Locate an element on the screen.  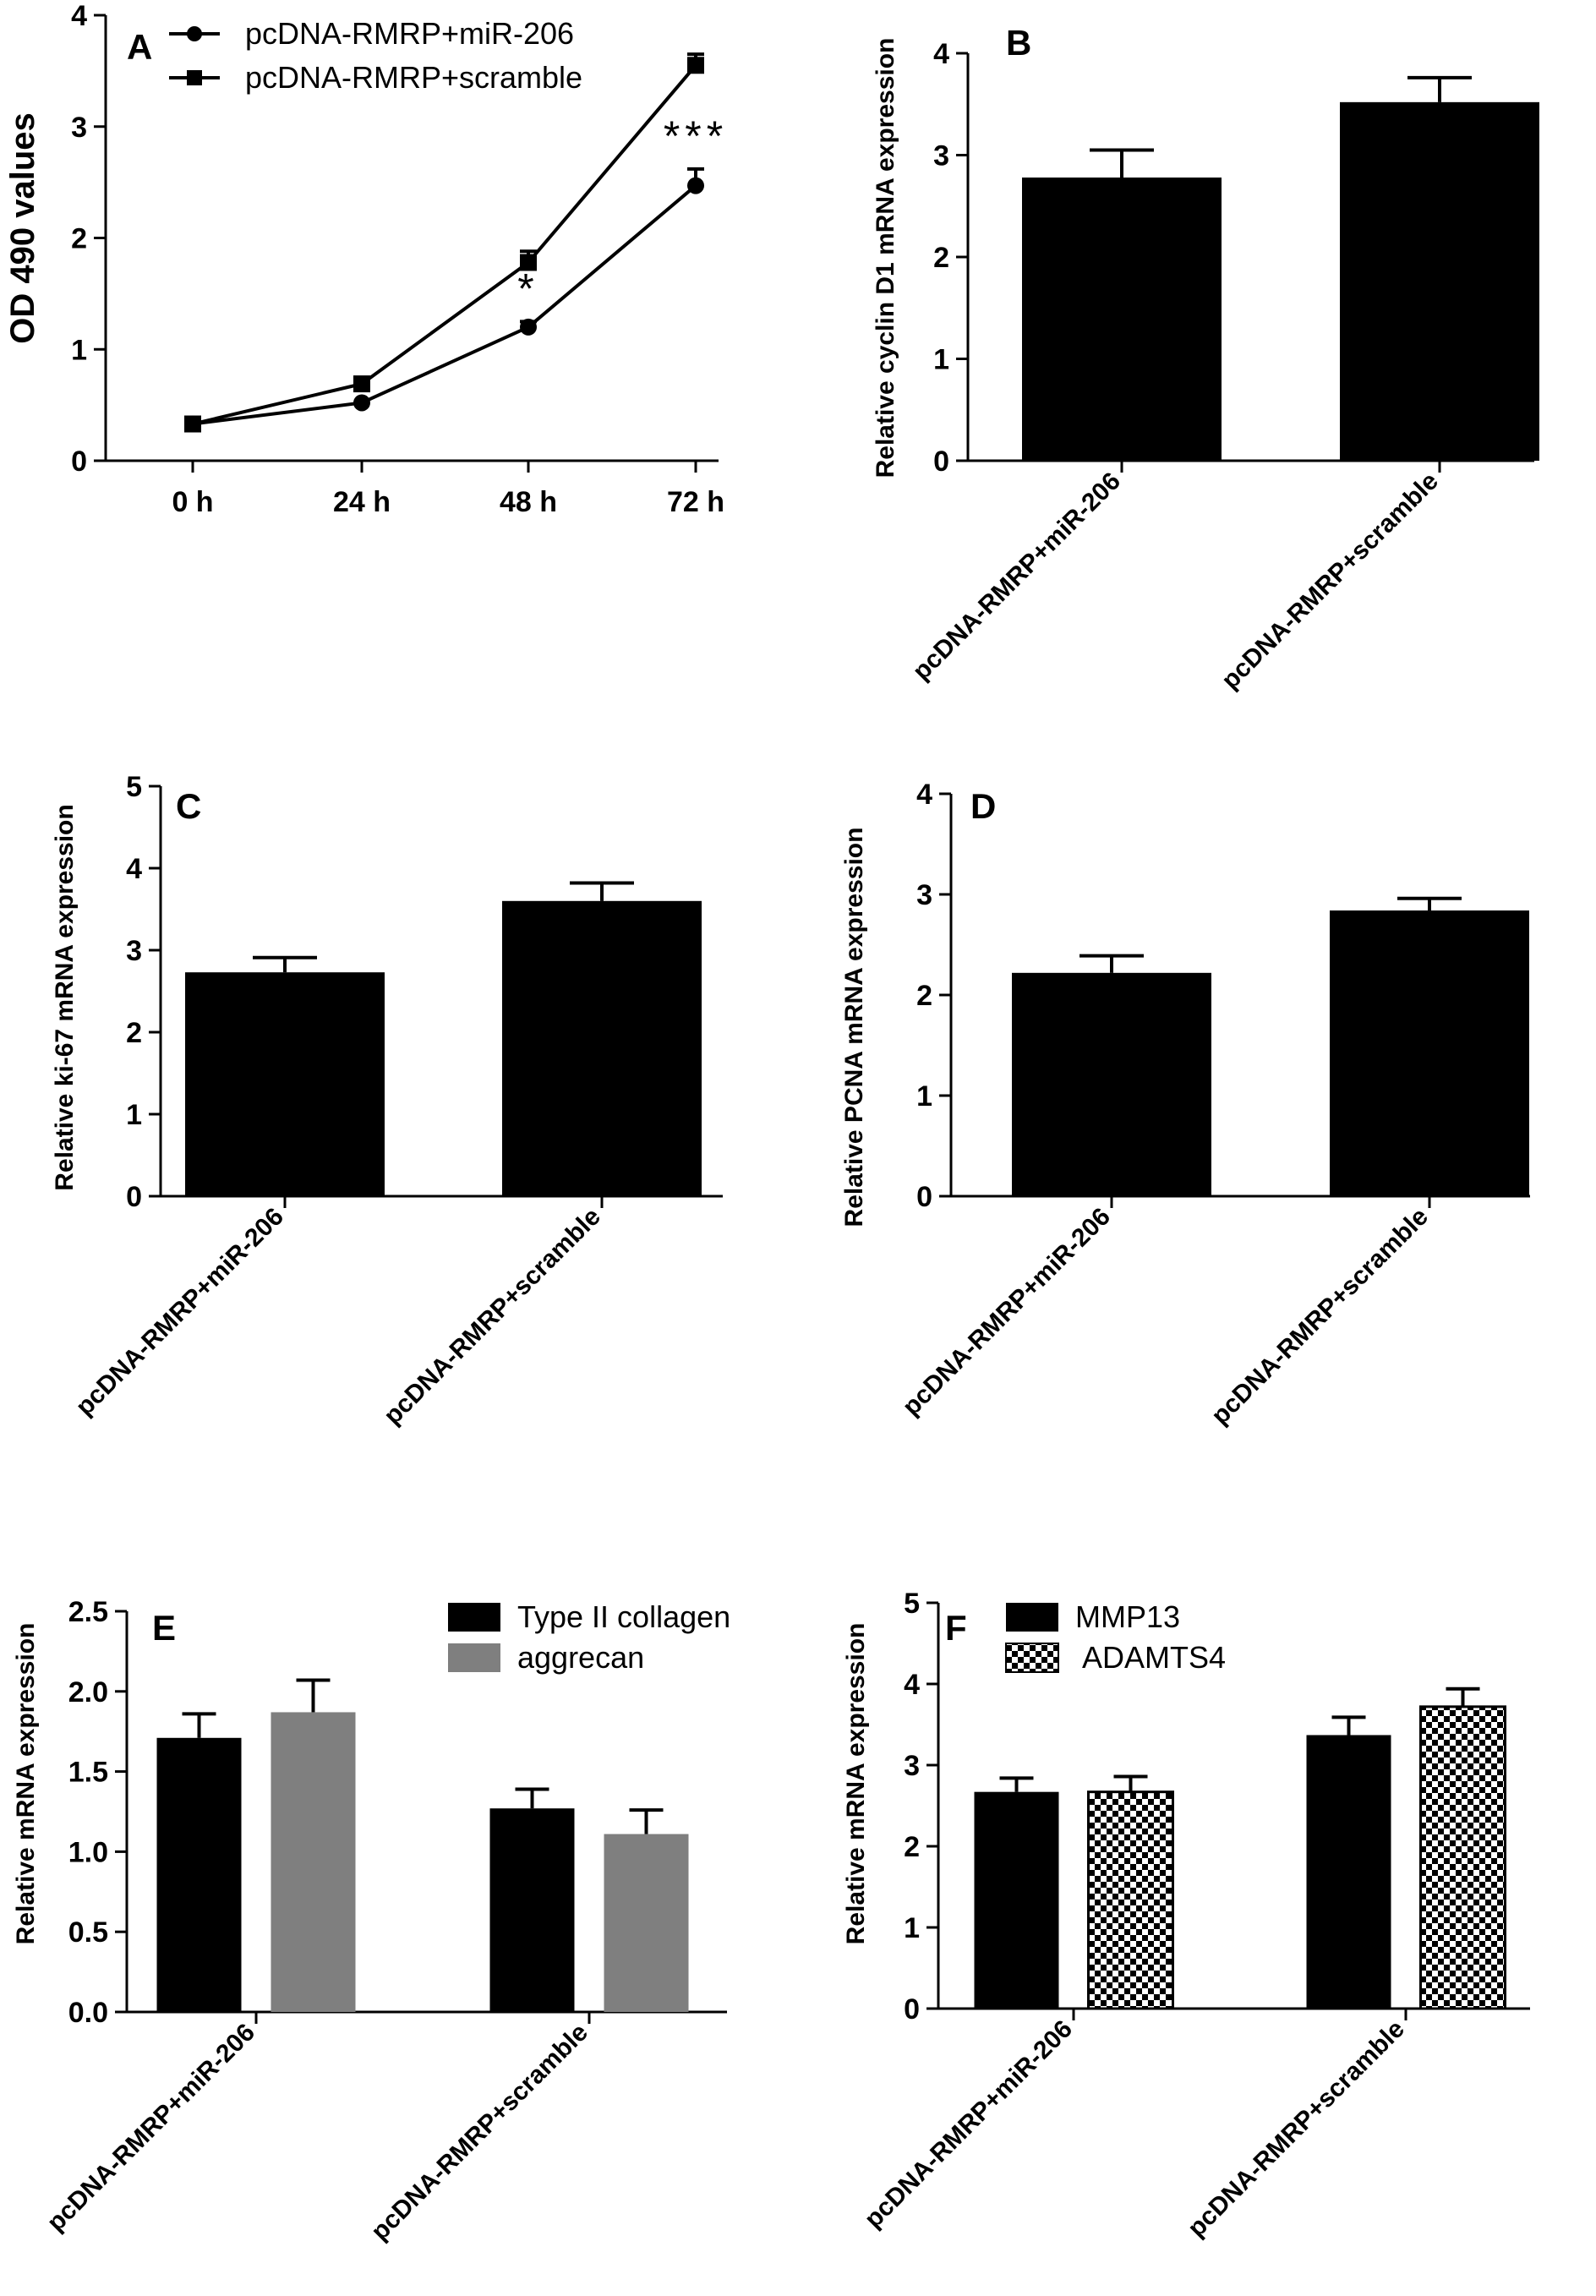
bar-adamts4-pcdna-rmrp-scramble is located at coordinates (1462, 1857).